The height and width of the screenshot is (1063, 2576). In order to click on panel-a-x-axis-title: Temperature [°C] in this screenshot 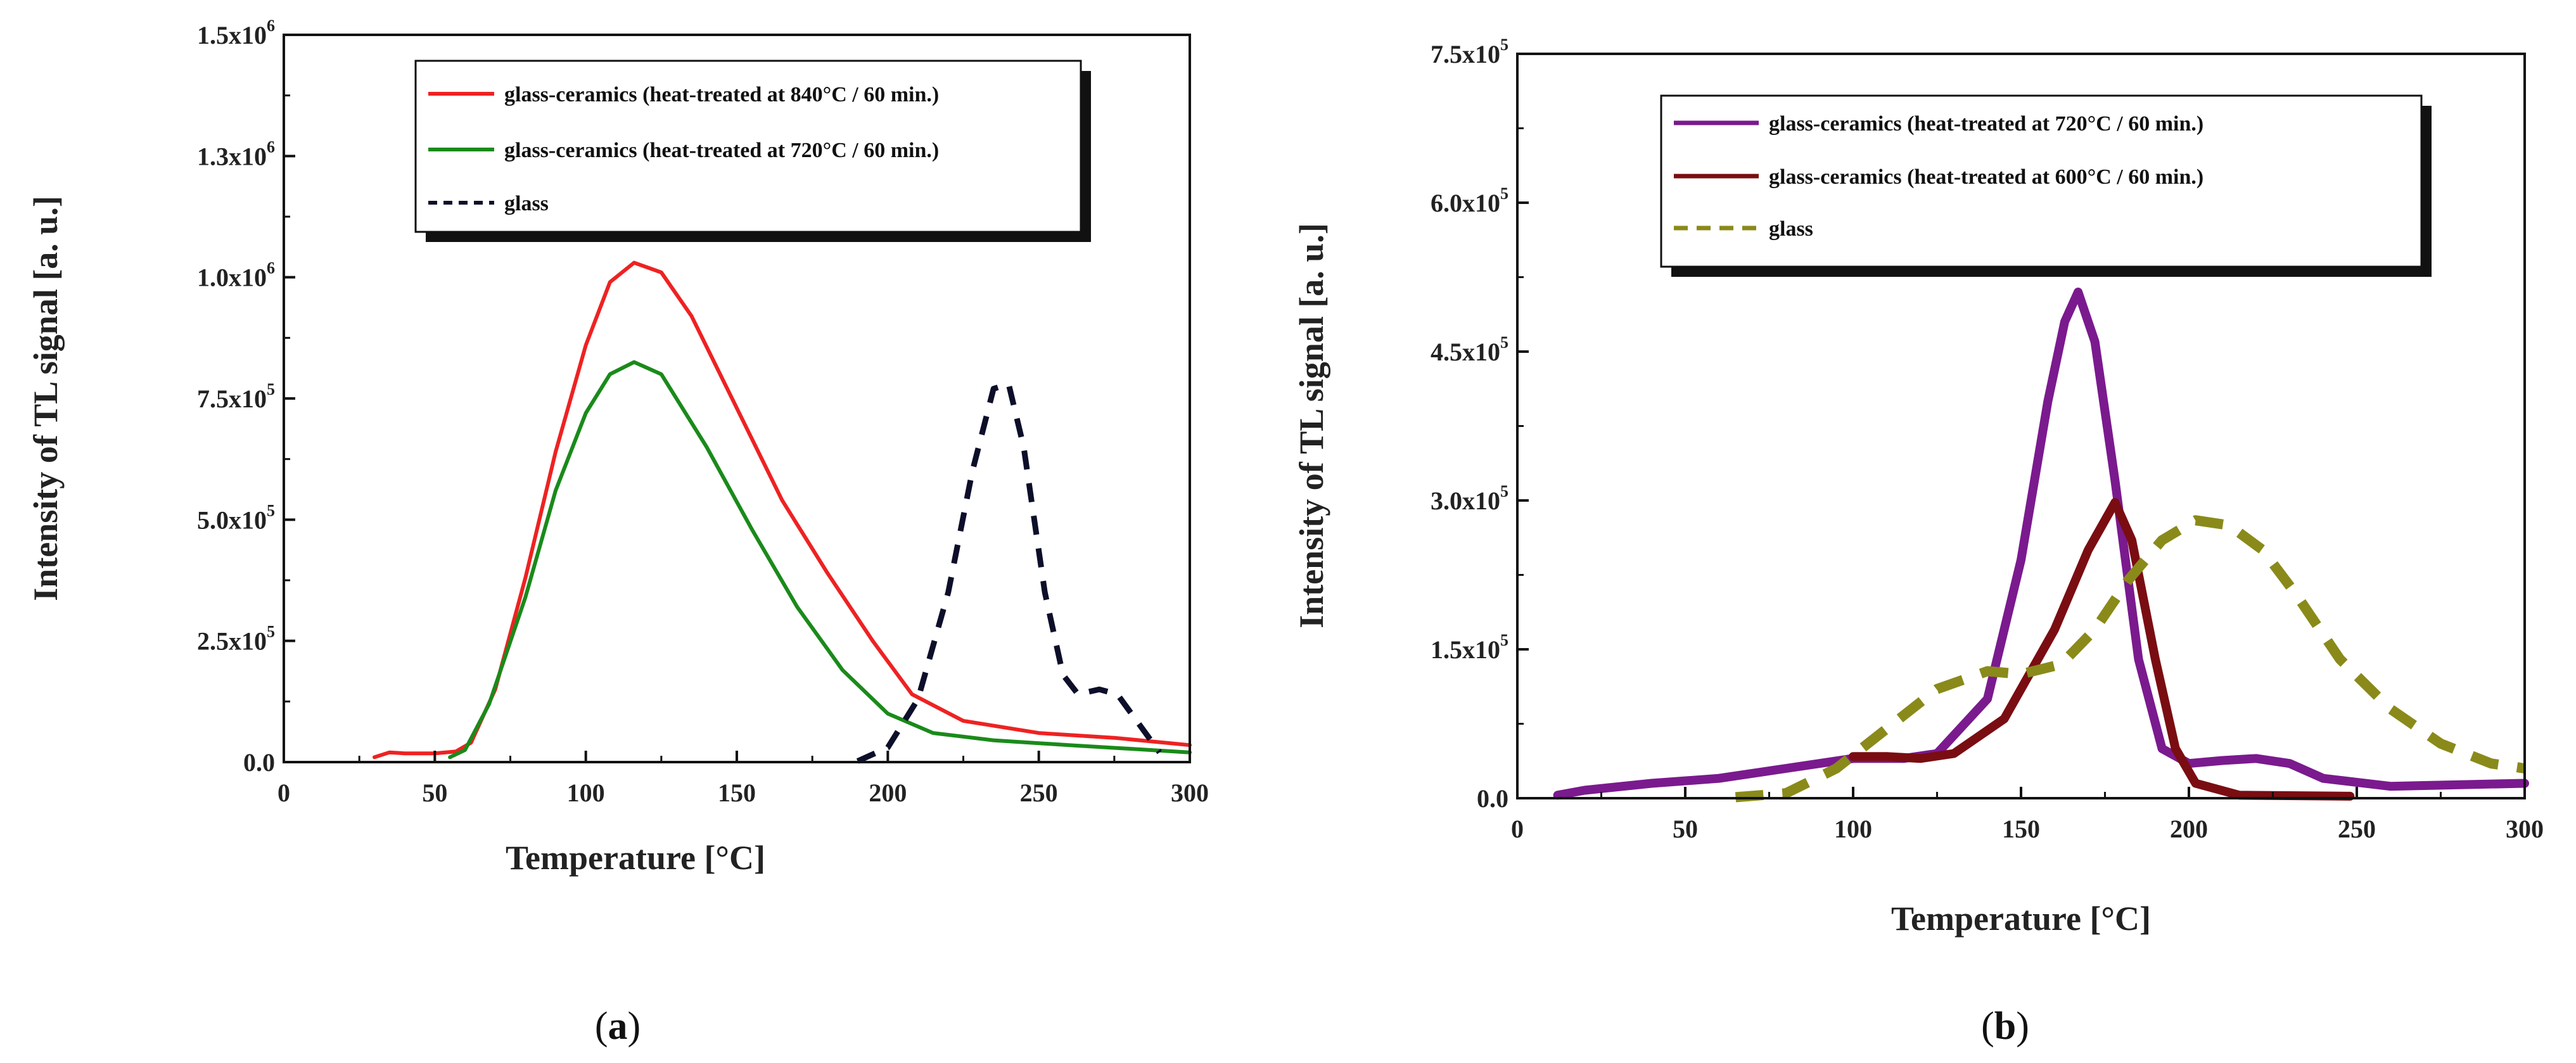, I will do `click(635, 858)`.